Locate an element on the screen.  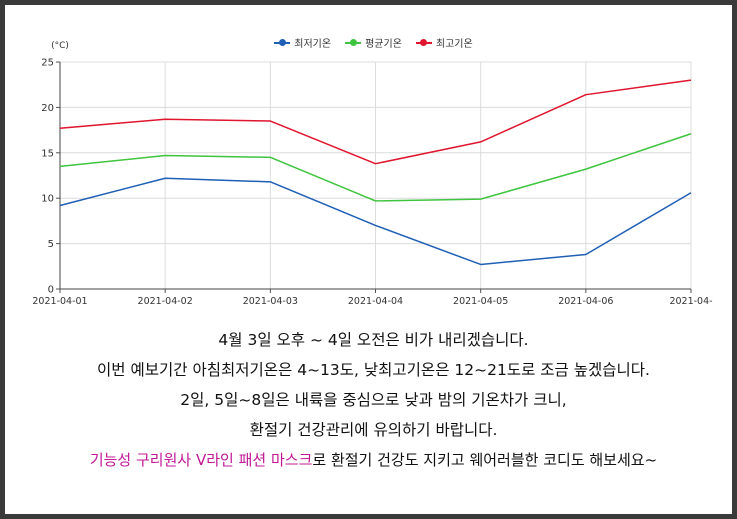
y-tick-label: 15 is located at coordinates (47, 153).